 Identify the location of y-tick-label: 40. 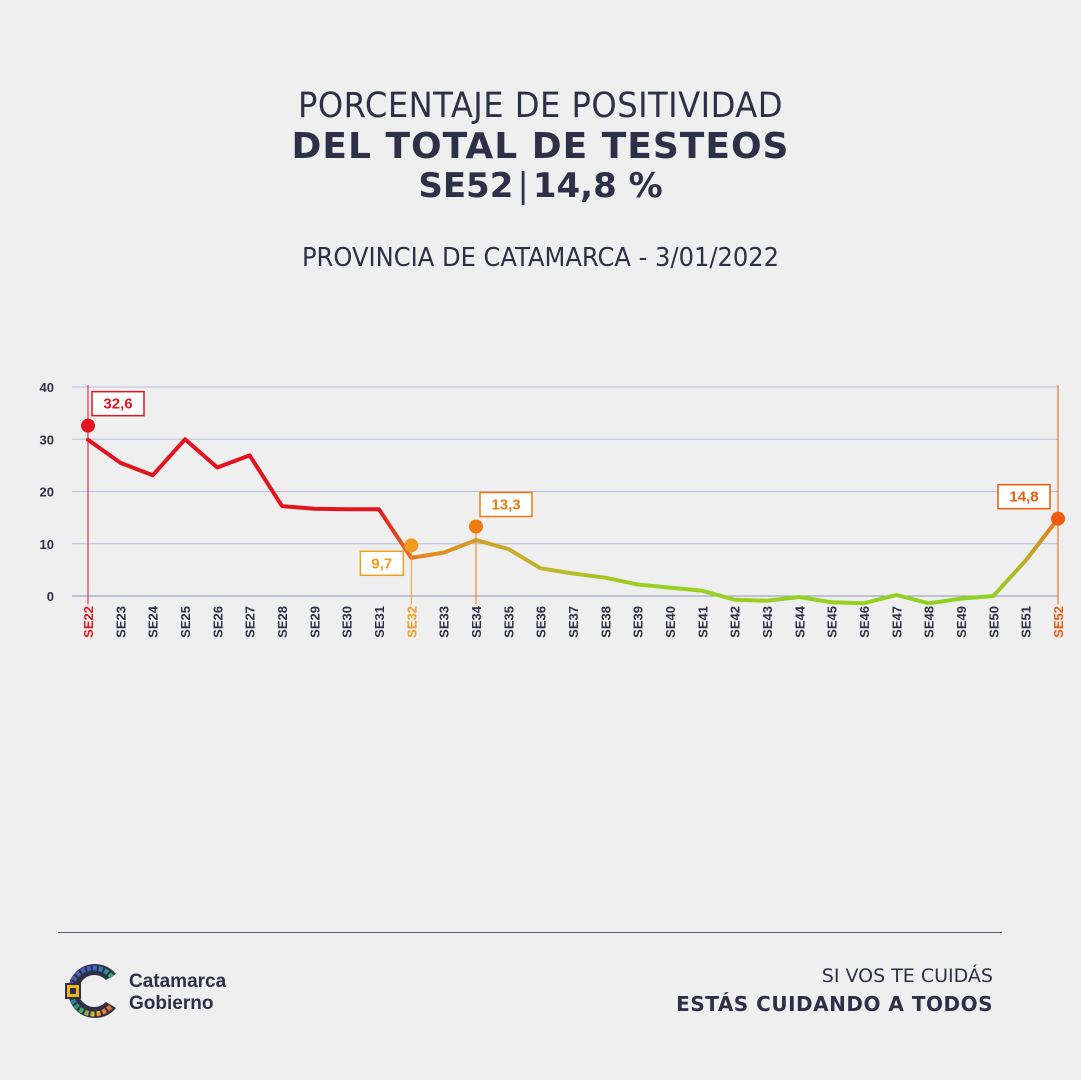
(47, 387).